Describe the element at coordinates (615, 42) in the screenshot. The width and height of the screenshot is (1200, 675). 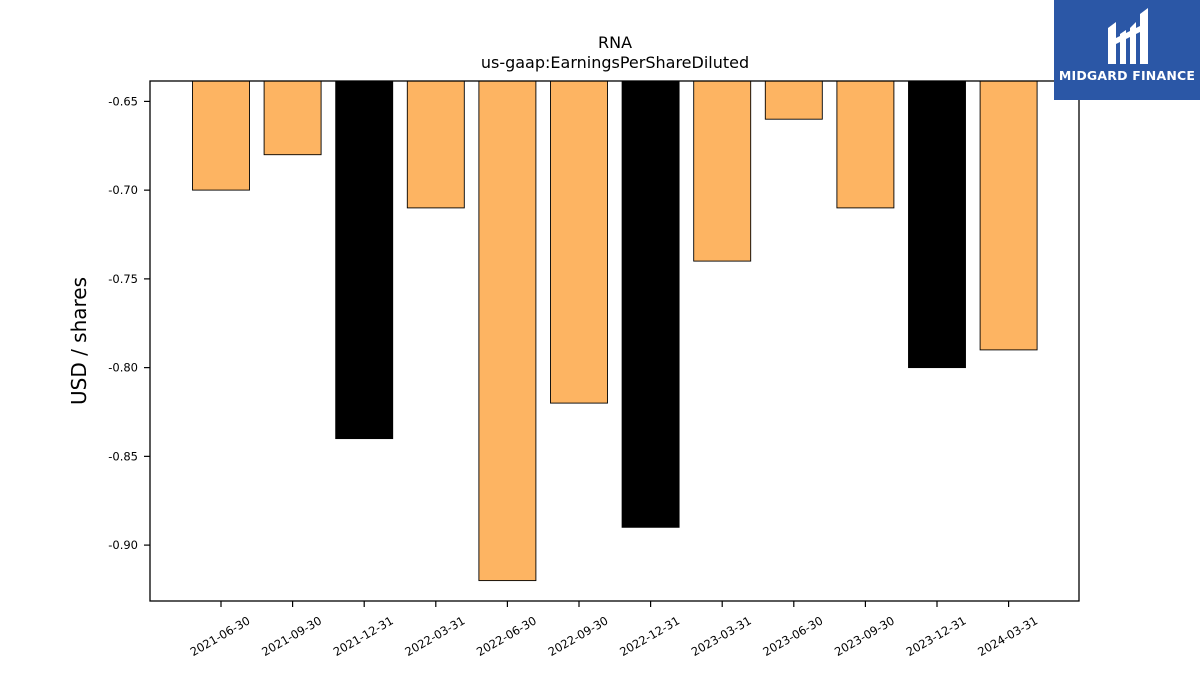
I see `chart-title: RNA` at that location.